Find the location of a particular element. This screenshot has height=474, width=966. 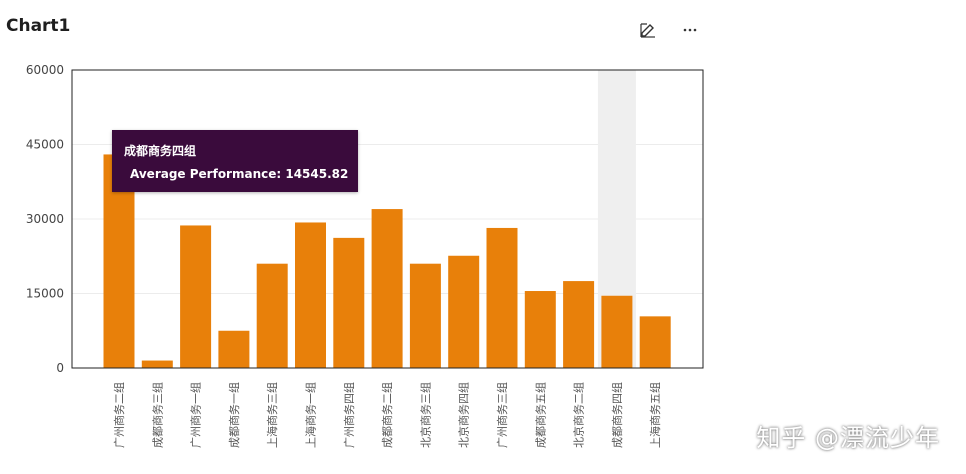

x-tick-label: 上海商务五组 is located at coordinates (655, 415).